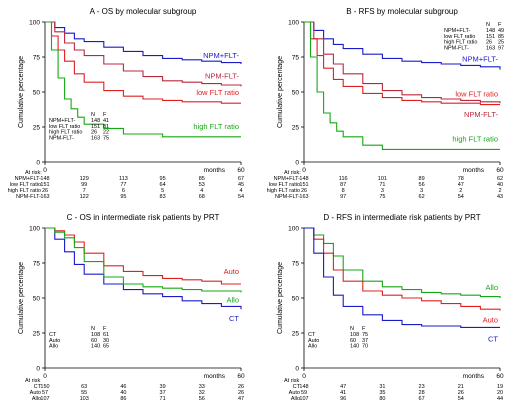 This screenshot has height=416, width=520. Describe the element at coordinates (202, 399) in the screenshot. I see `risk-cell: 56` at that location.